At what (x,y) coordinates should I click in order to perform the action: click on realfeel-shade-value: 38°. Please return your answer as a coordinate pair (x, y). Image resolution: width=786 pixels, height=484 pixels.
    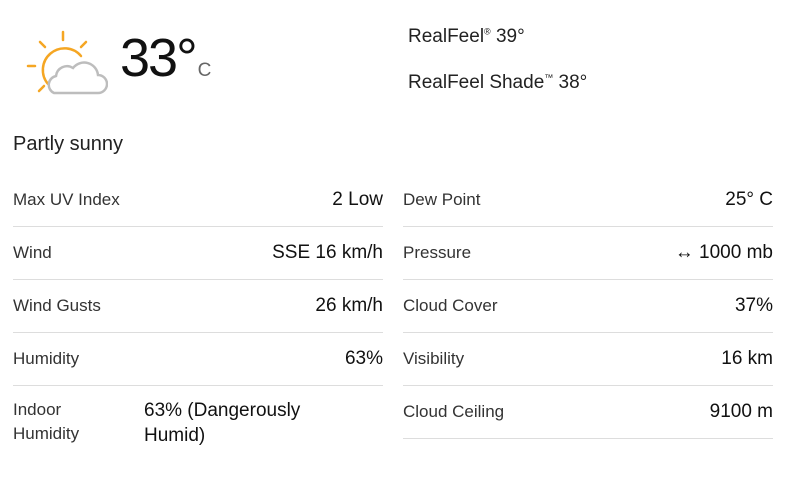
    Looking at the image, I should click on (573, 82).